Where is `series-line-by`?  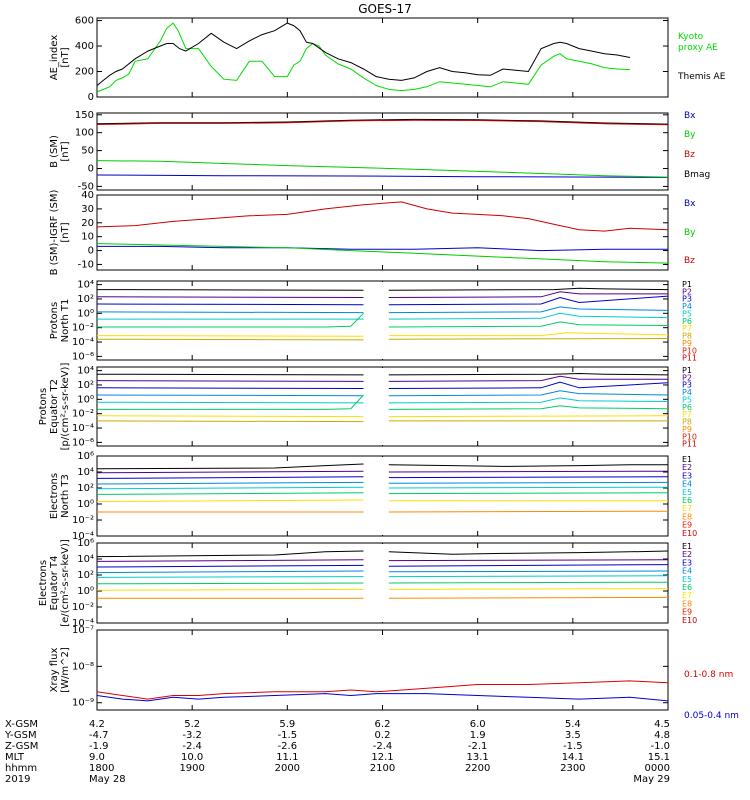
series-line-by is located at coordinates (382, 169).